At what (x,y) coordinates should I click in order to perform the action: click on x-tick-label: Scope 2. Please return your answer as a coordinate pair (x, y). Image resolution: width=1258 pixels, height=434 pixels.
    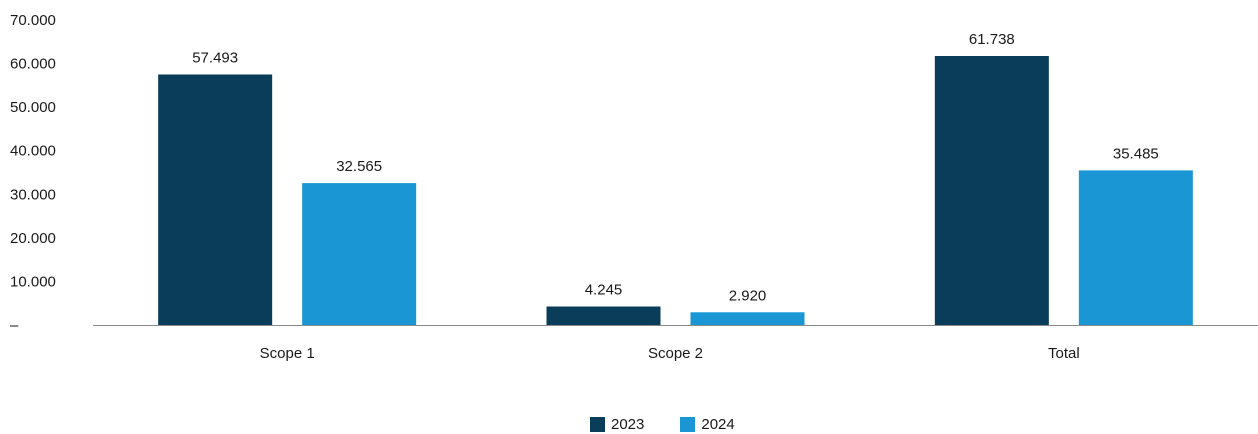
    Looking at the image, I should click on (675, 353).